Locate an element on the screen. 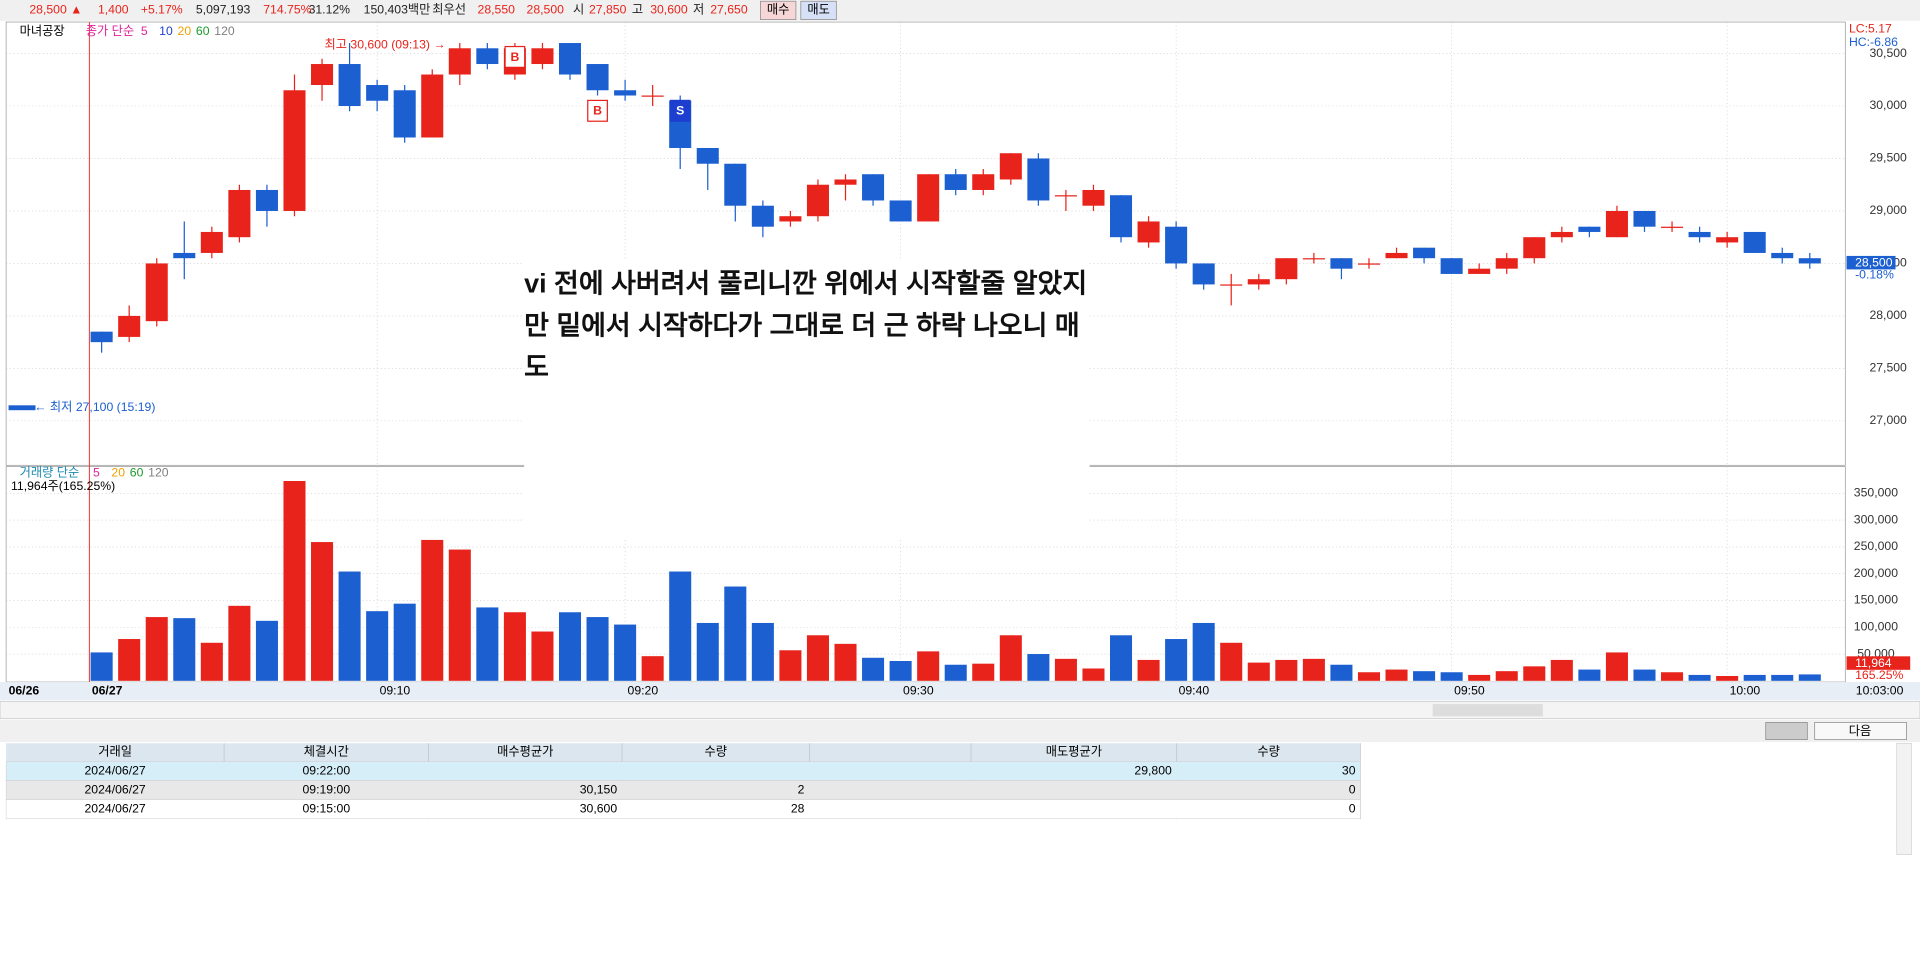  x-tick-label: 09:10 is located at coordinates (395, 690).